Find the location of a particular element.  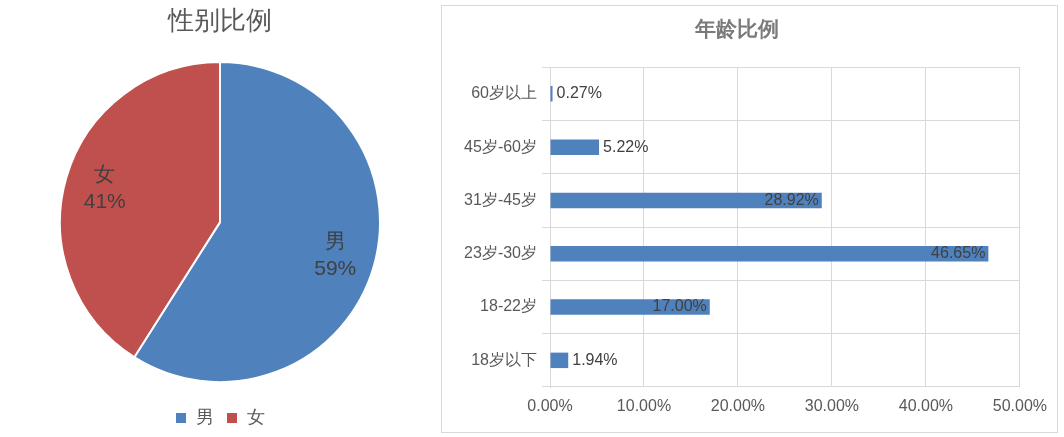

legend-label: 女 is located at coordinates (256, 416).